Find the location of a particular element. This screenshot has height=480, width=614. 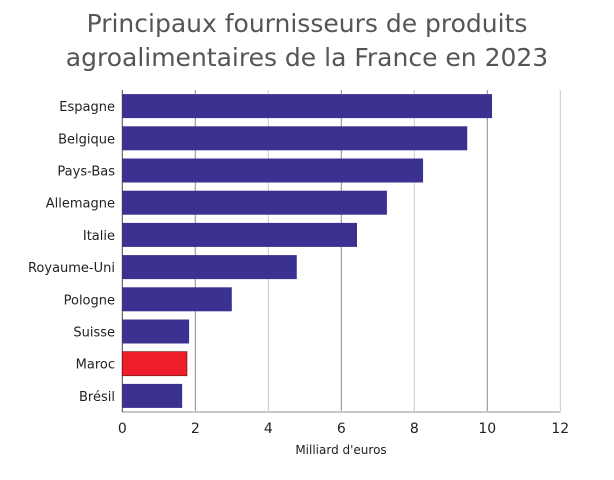

x-tick-label: 12 is located at coordinates (560, 429).